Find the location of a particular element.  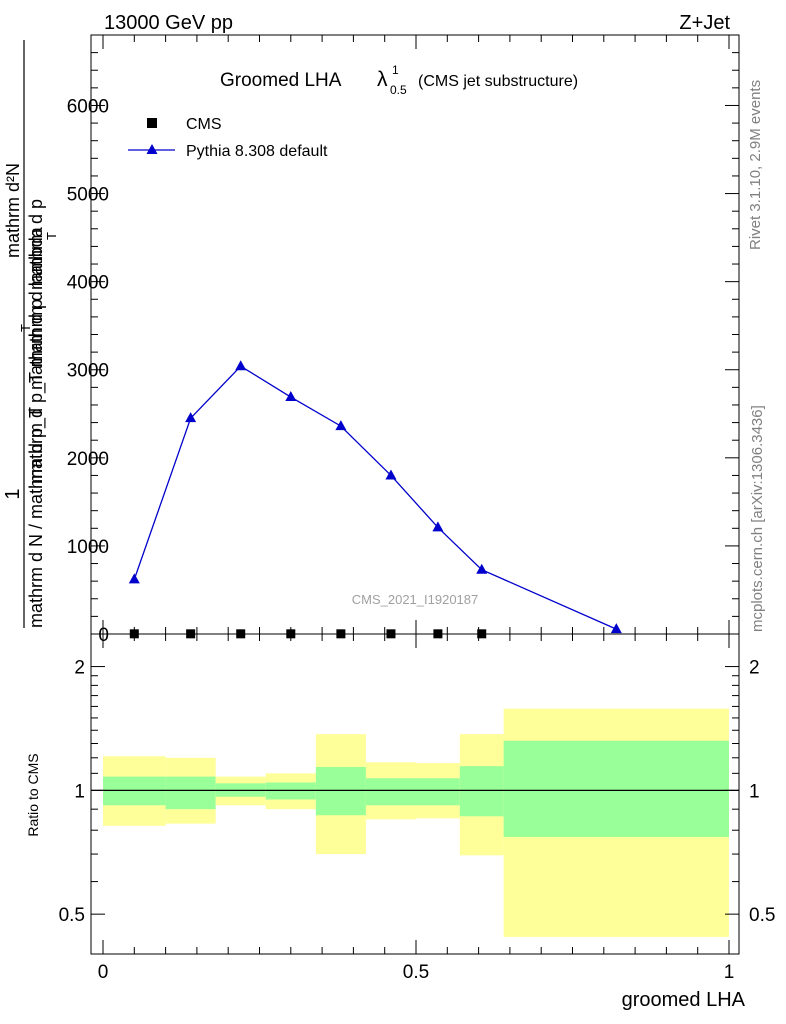

main-y-tick-label: 1000 is located at coordinates (88, 547).